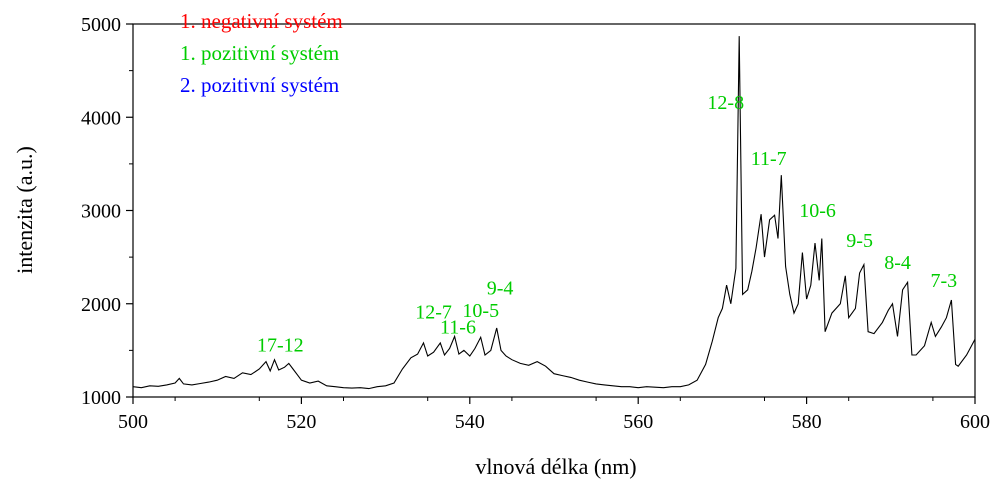 This screenshot has width=999, height=484. What do you see at coordinates (817, 211) in the screenshot?
I see `band-label: 10-6` at bounding box center [817, 211].